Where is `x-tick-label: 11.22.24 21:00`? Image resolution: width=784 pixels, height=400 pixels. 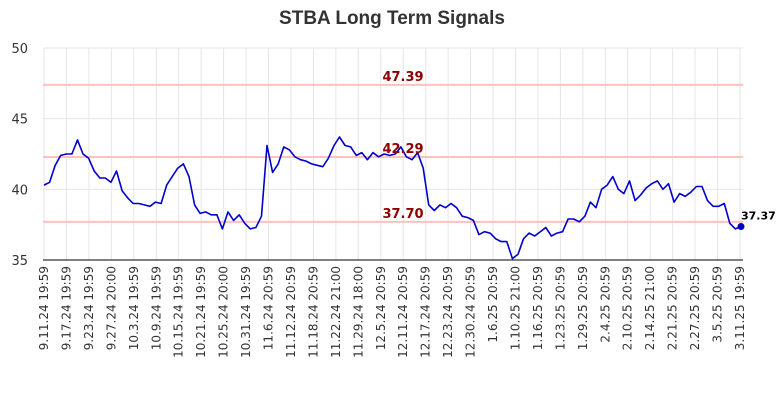
x-tick-label: 11.22.24 21:00 is located at coordinates (336, 312).